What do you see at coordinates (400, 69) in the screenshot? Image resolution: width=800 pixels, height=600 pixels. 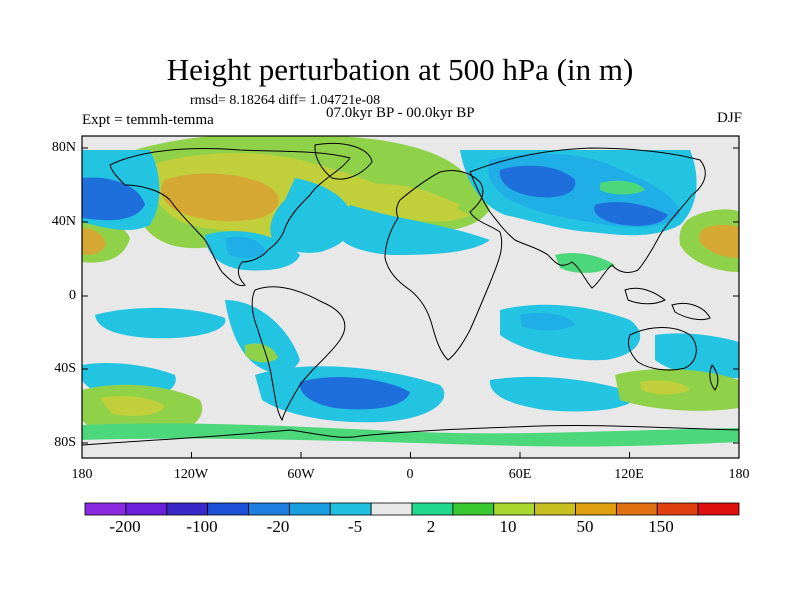 I see `plot-title: Height perturbation at 500 hPa (in m)` at bounding box center [400, 69].